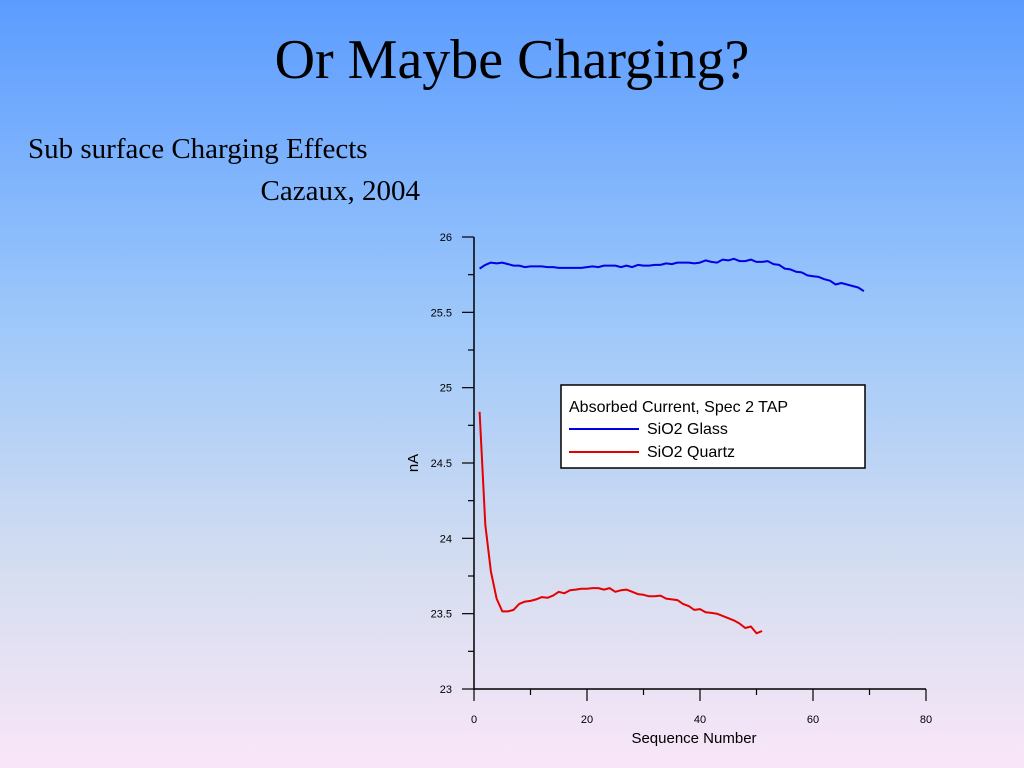 The image size is (1024, 768). Describe the element at coordinates (691, 452) in the screenshot. I see `legend-label-2: SiO2 Quartz` at that location.